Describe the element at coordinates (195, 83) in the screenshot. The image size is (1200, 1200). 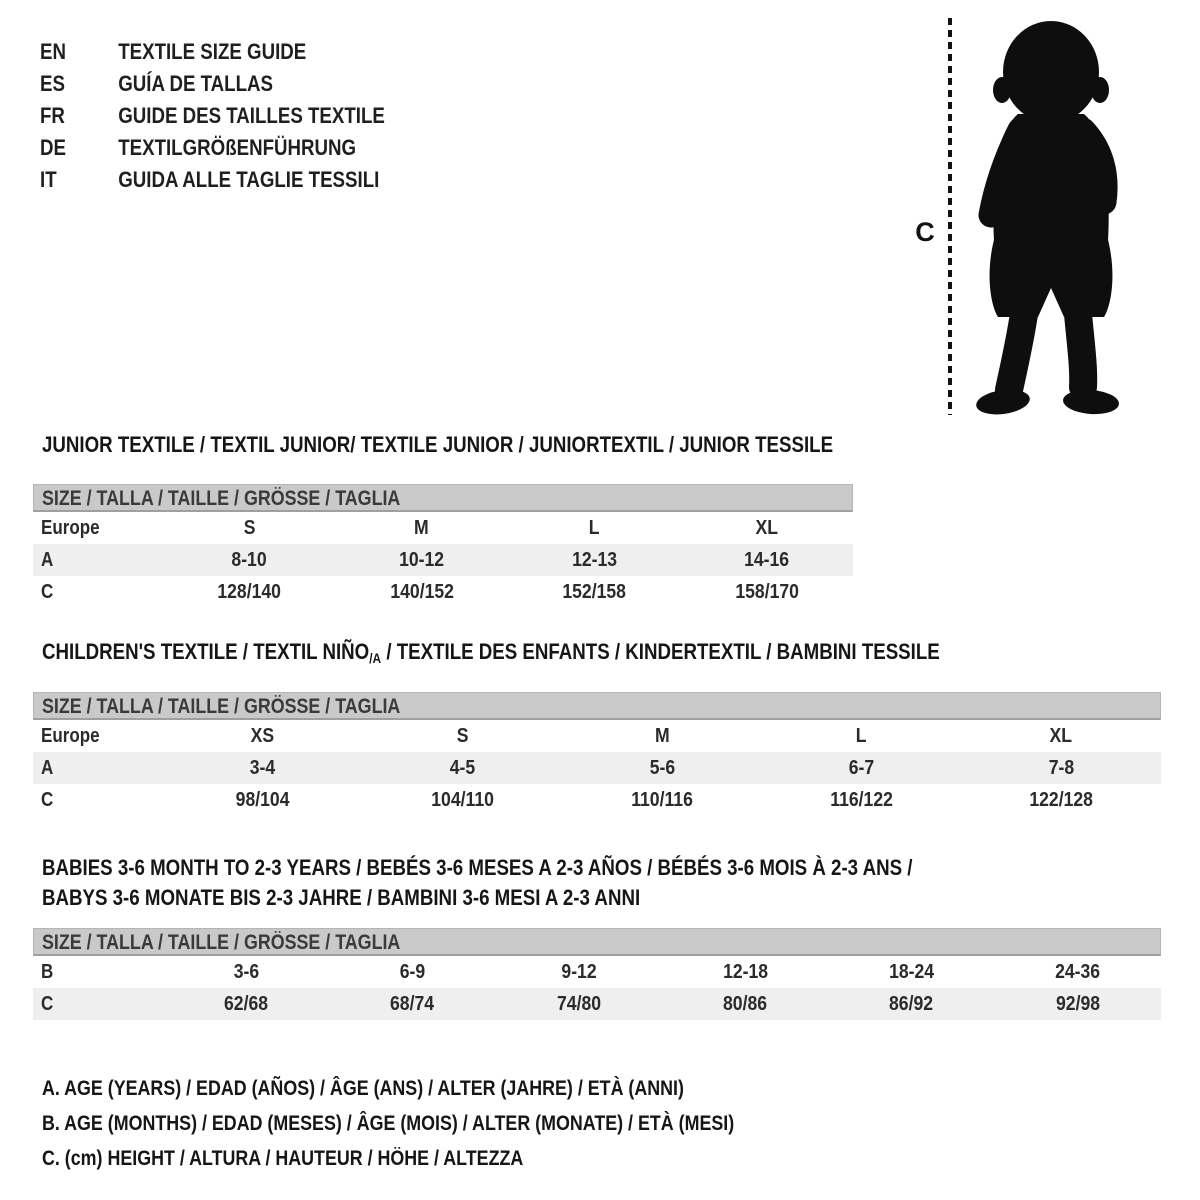
I see `lang-title: GUÍA DE TALLAS` at that location.